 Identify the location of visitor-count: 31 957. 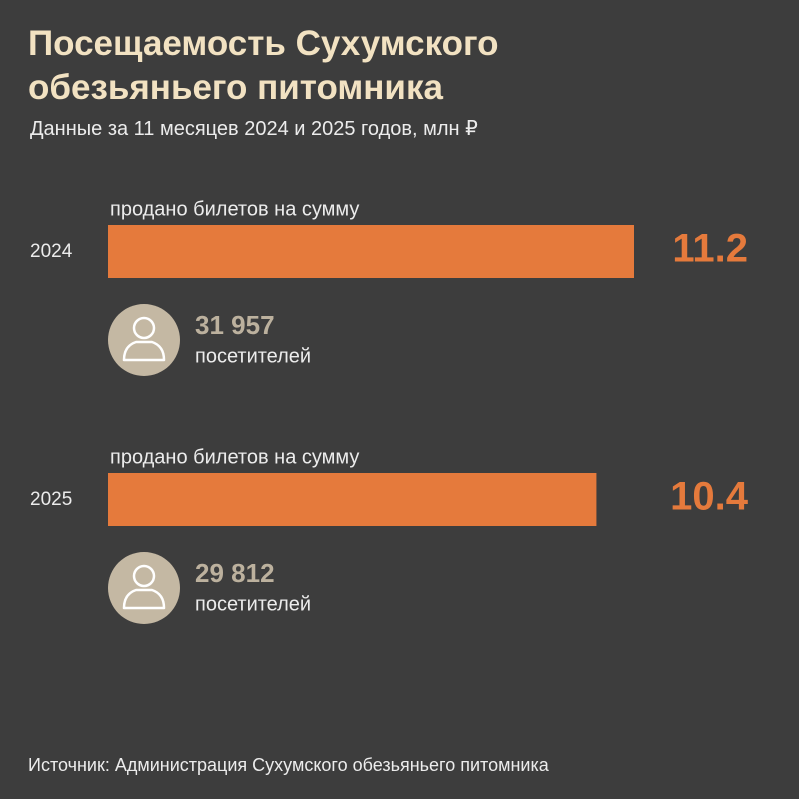
(235, 325).